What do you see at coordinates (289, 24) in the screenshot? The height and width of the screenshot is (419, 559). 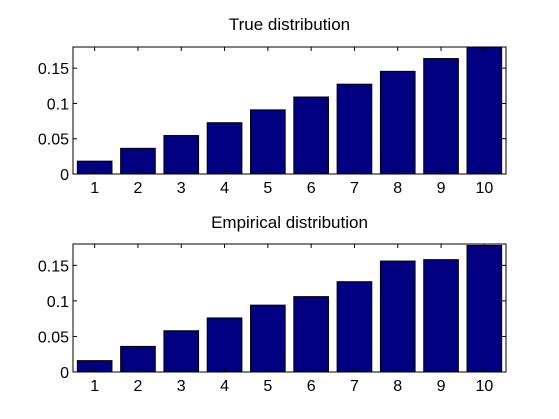 I see `chart-title: True distribution` at bounding box center [289, 24].